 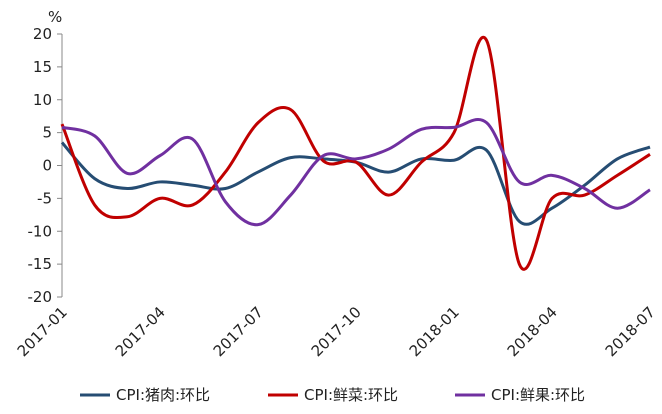 I want to click on y-tick-label: -10, so click(x=40, y=231).